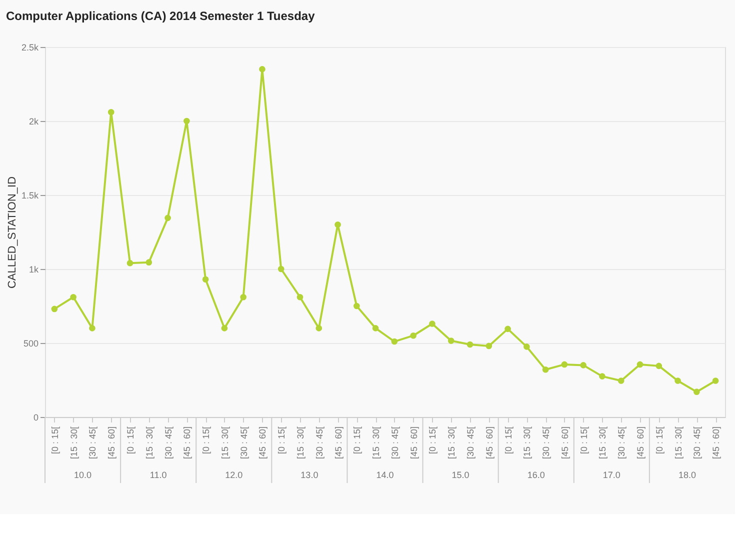 The image size is (753, 551). Describe the element at coordinates (30, 195) in the screenshot. I see `y-tick-label: 1.5k` at that location.